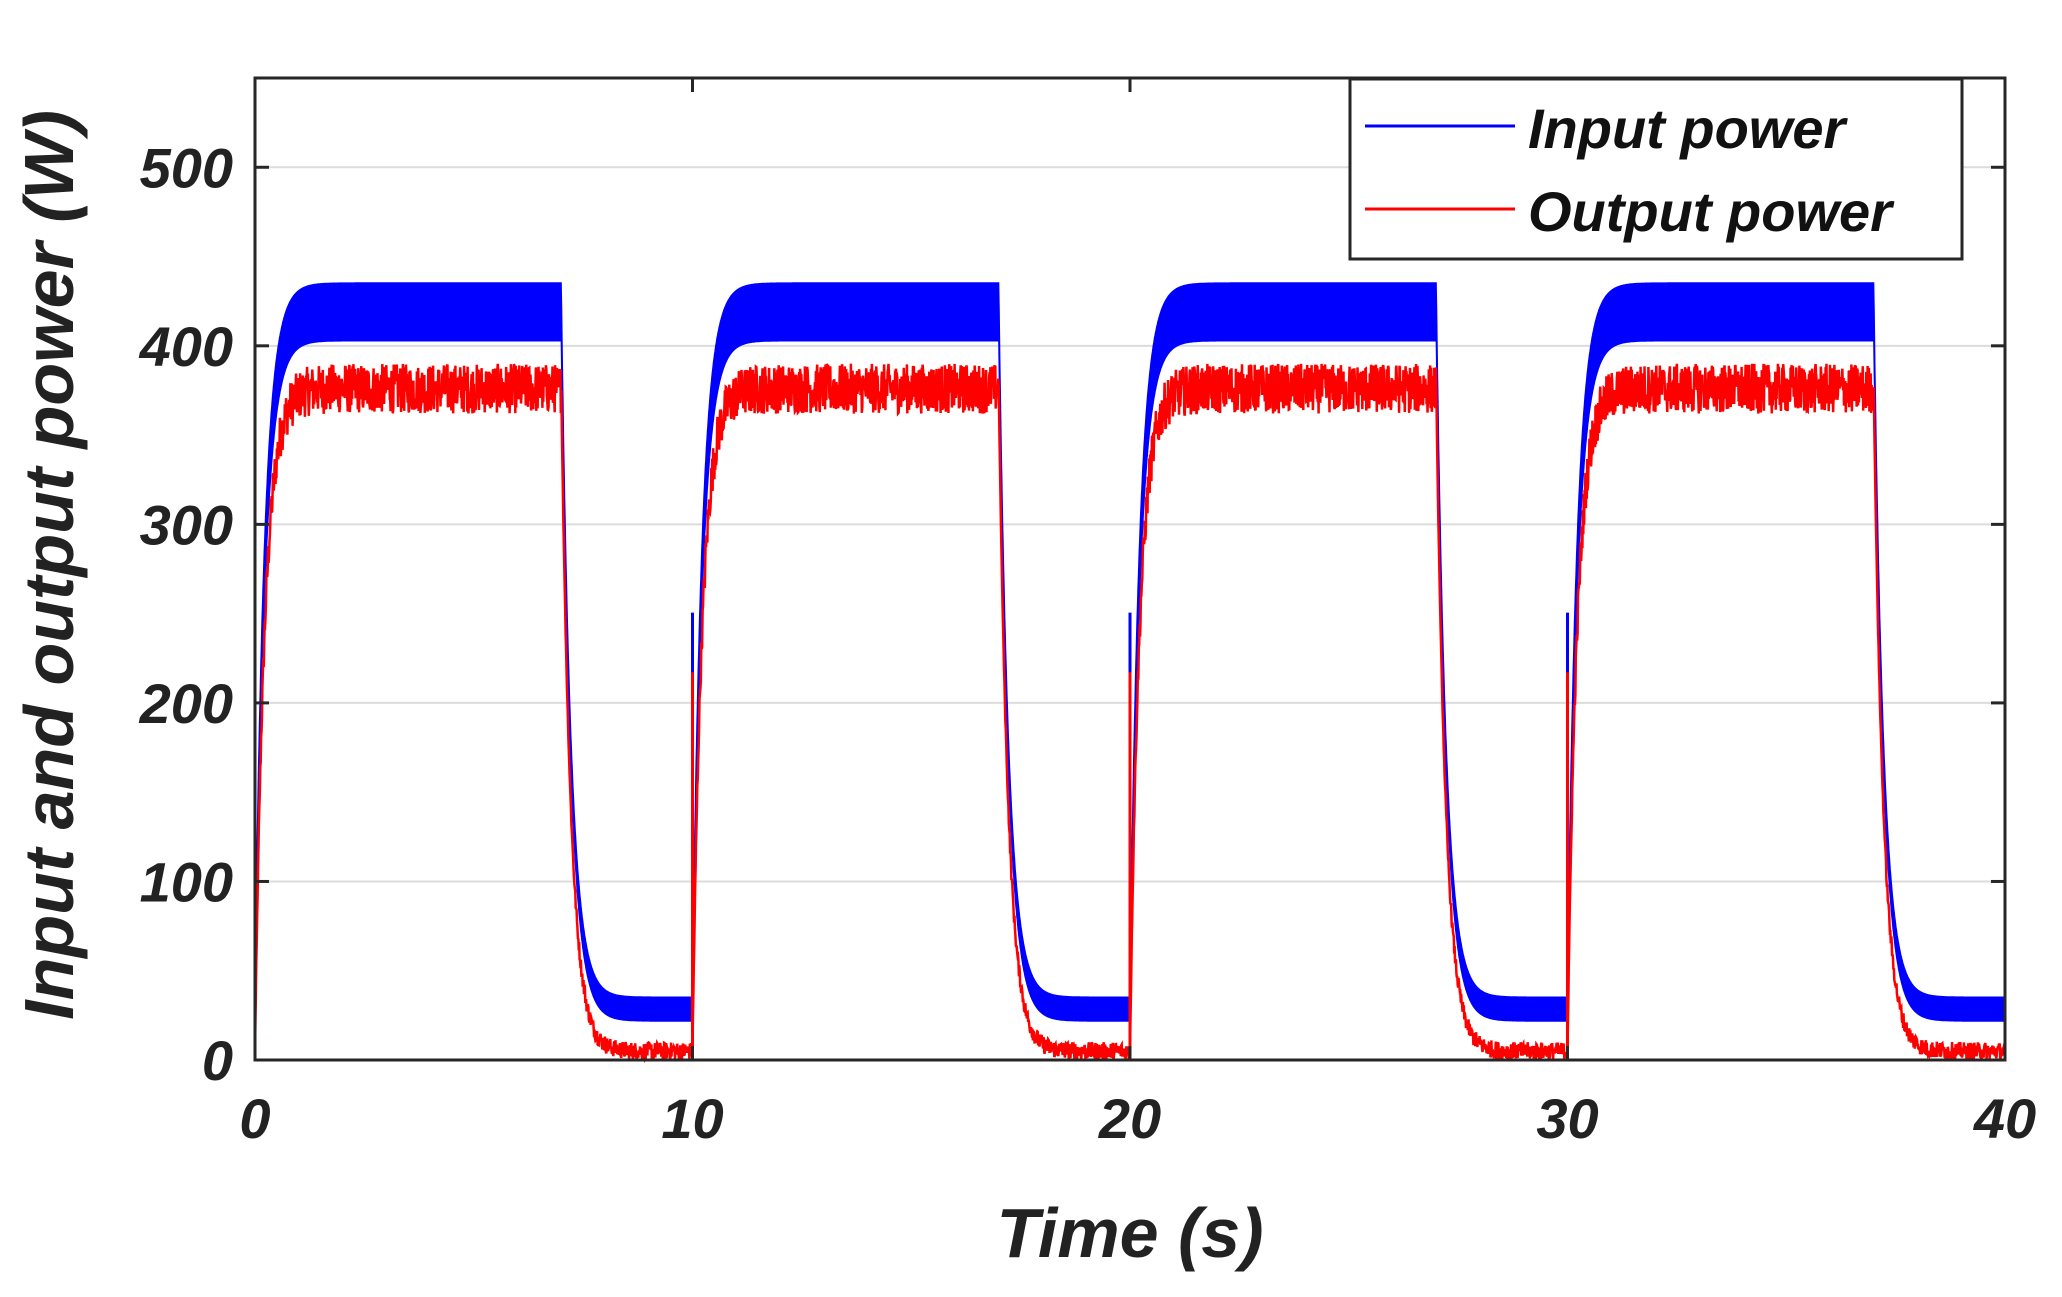  I want to click on x-tick-label-40: 40, so click(2004, 1118).